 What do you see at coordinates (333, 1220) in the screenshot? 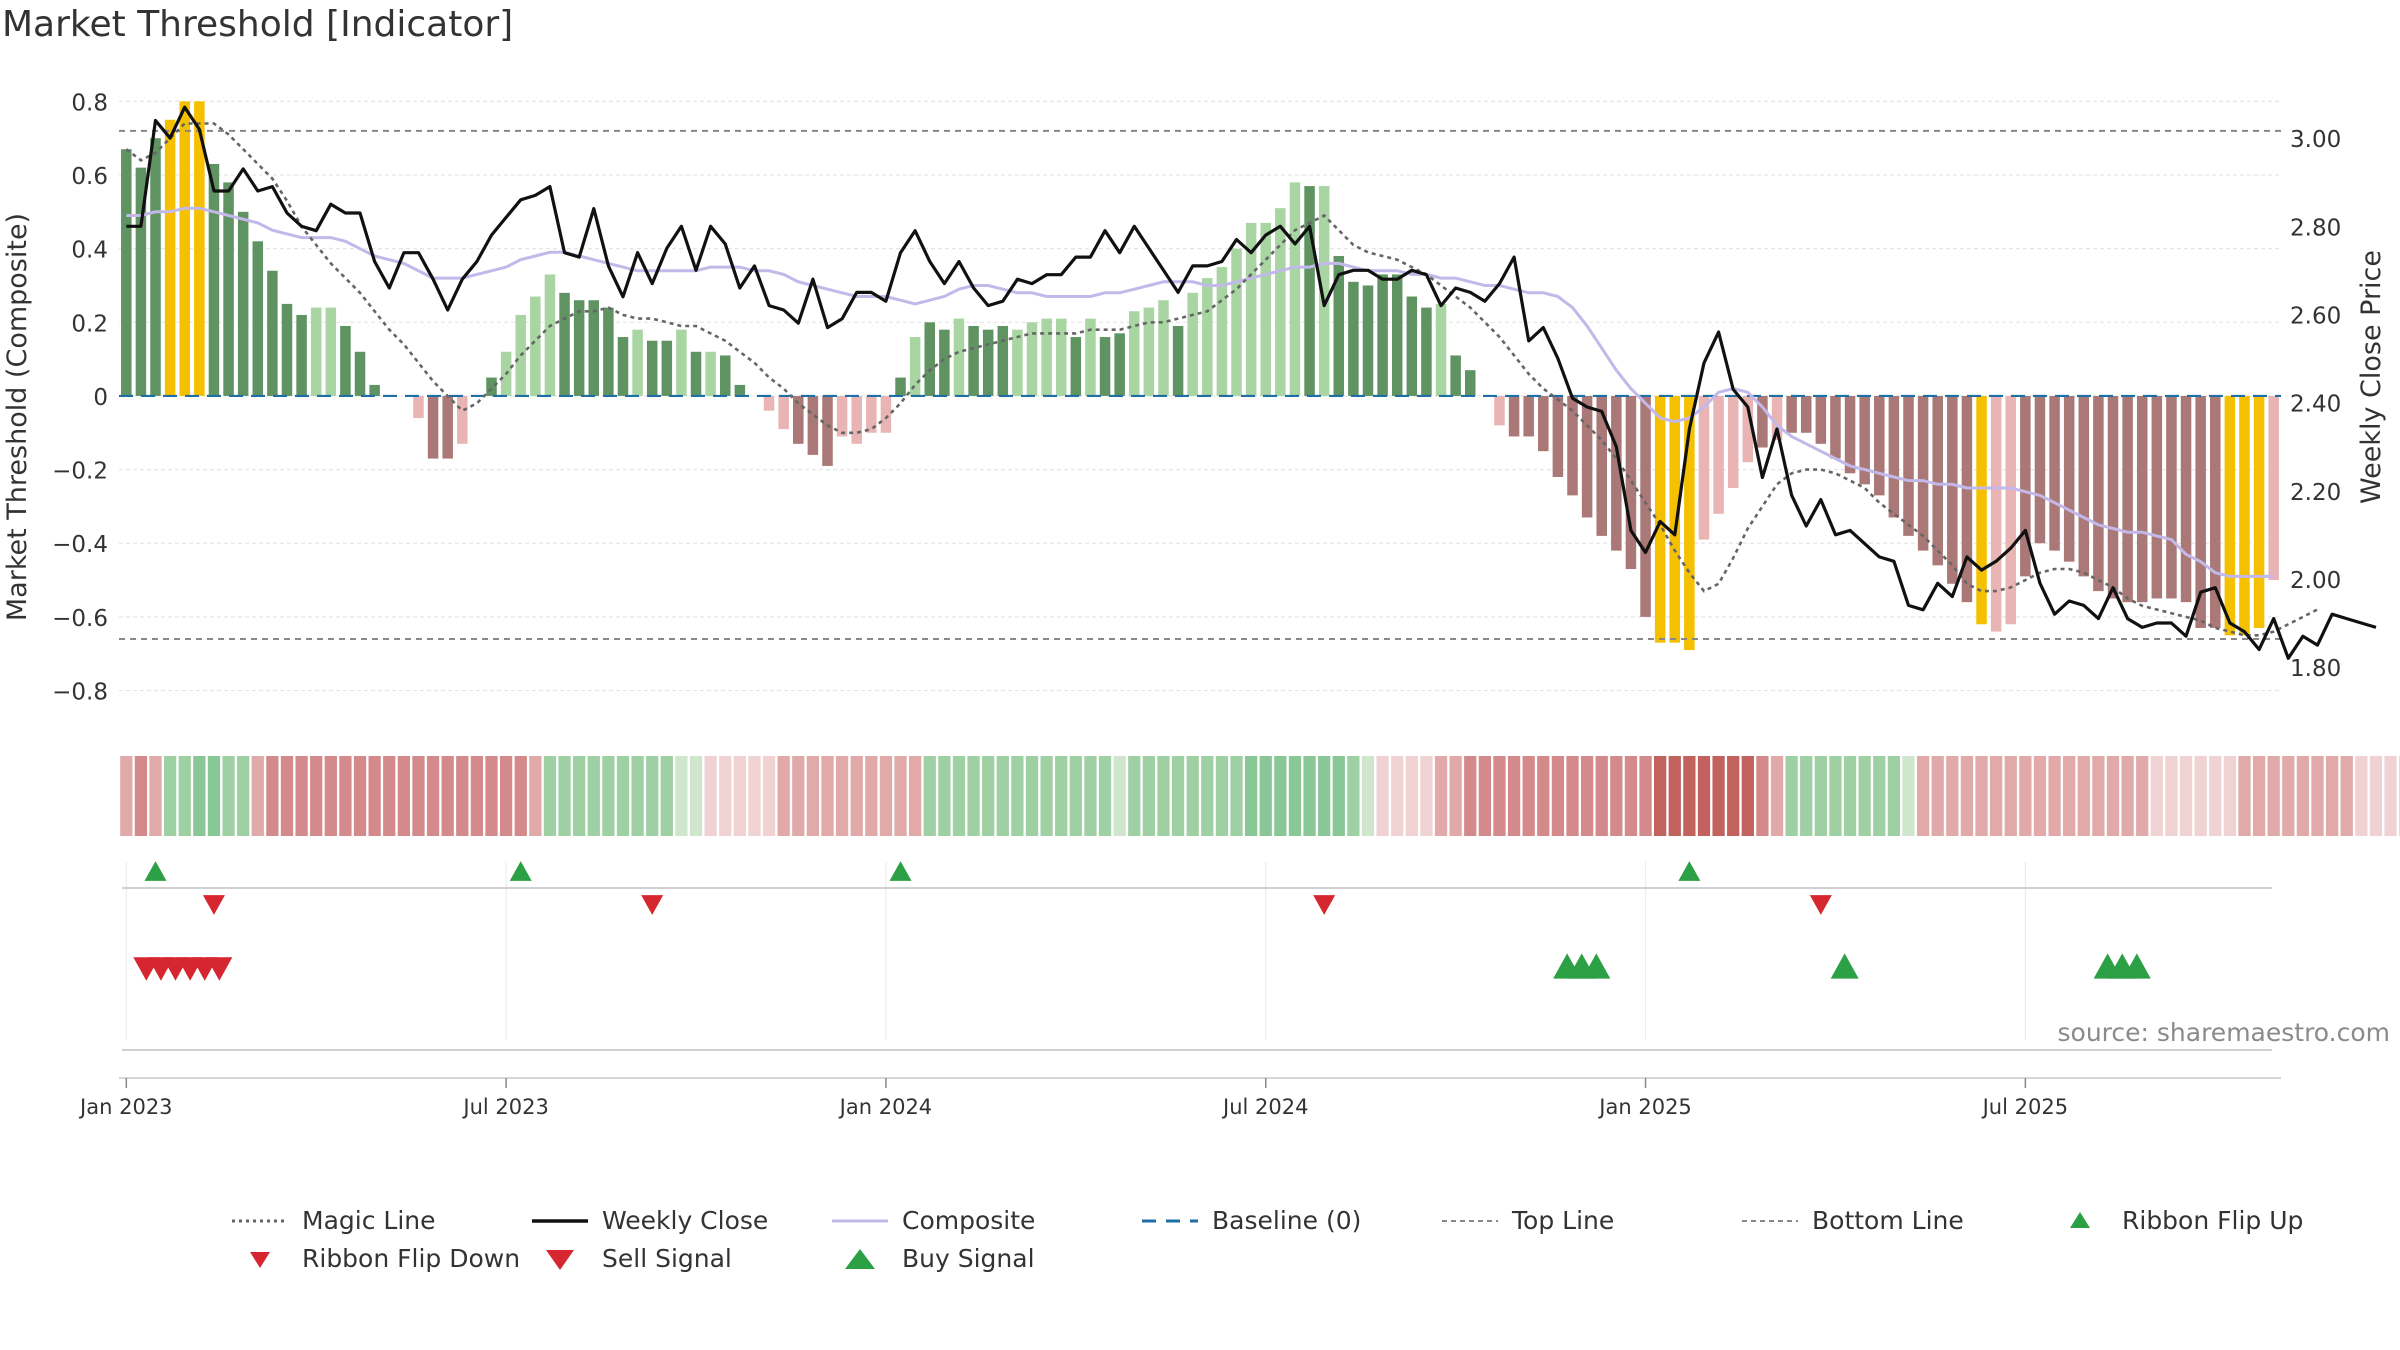
I see `legend-item: Magic Line` at bounding box center [333, 1220].